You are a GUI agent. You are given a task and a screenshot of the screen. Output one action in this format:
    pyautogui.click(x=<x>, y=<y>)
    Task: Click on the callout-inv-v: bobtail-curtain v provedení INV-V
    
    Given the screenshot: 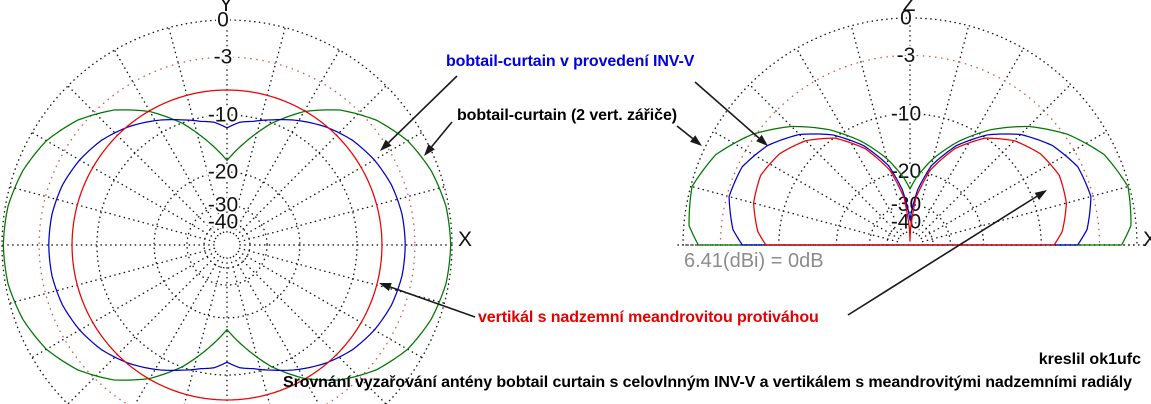 What is the action you would take?
    pyautogui.click(x=570, y=61)
    